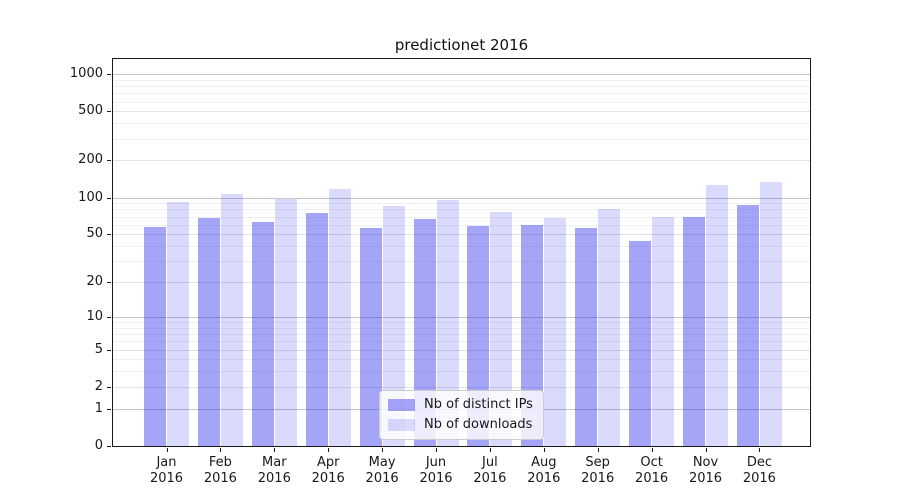 The image size is (900, 500). What do you see at coordinates (166, 462) in the screenshot?
I see `x-tick-month: Jan` at bounding box center [166, 462].